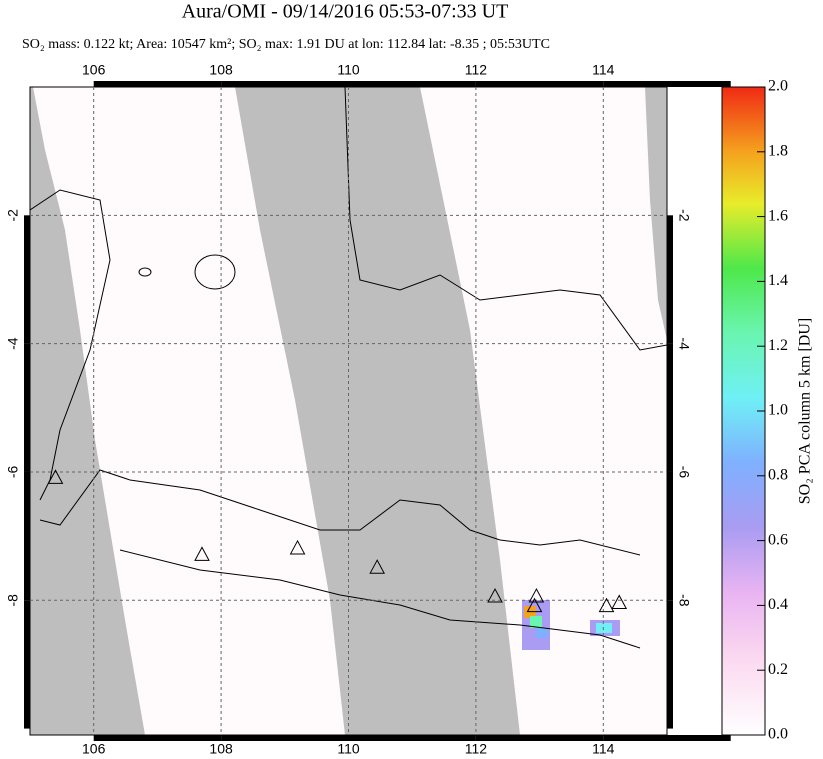  Describe the element at coordinates (778, 345) in the screenshot. I see `colorbar-tick-label: 1.2` at that location.